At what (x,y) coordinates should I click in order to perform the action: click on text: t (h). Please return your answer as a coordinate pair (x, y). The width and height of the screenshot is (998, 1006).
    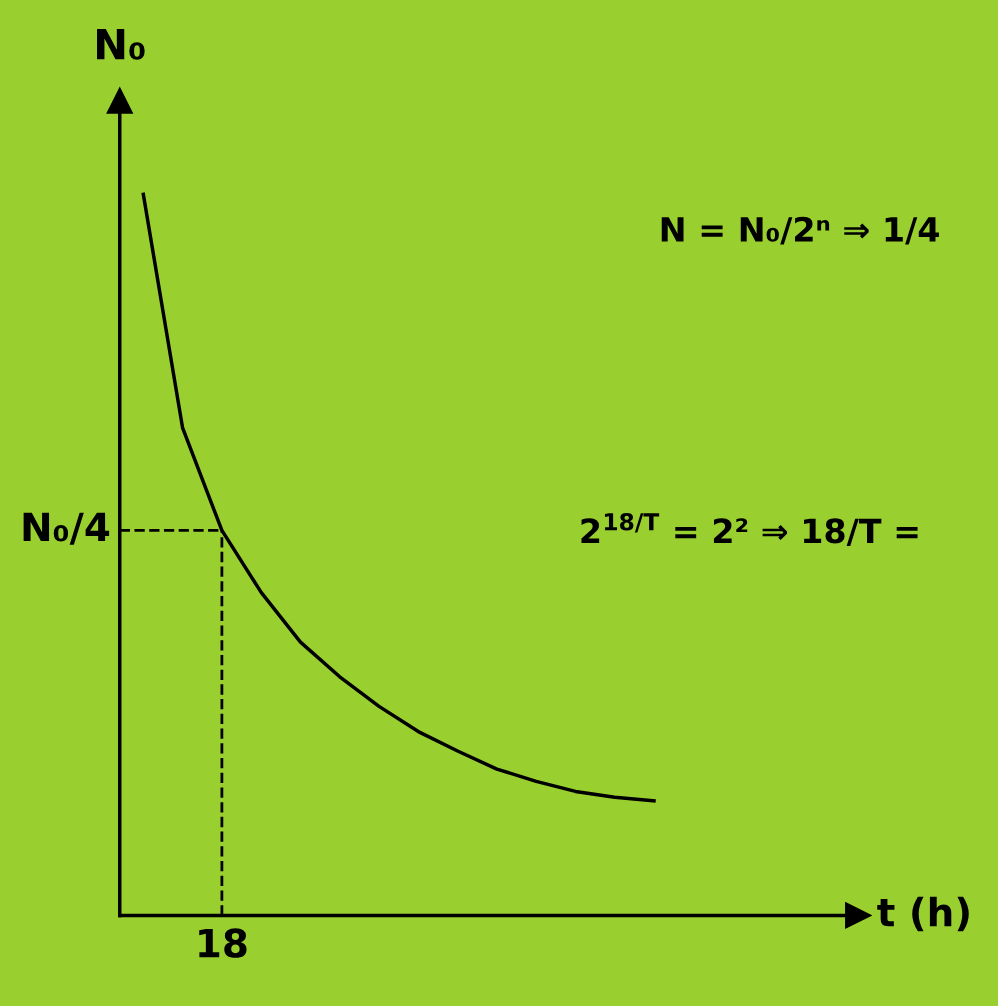
    Looking at the image, I should click on (923, 914).